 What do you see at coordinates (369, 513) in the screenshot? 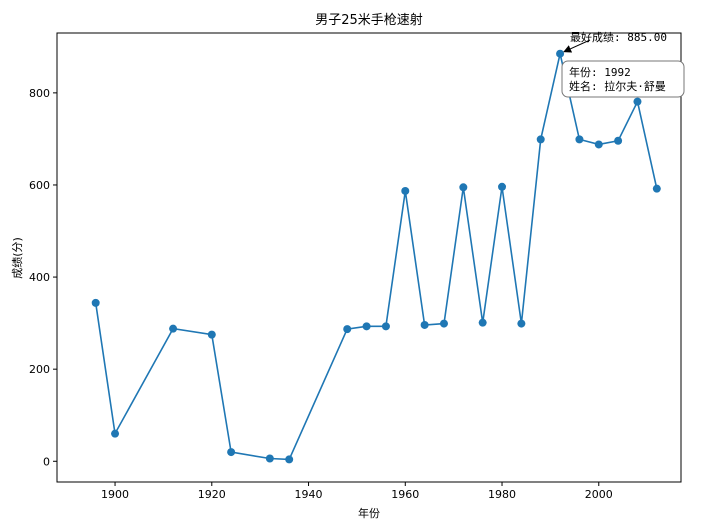
I see `x-axis-label: 年份` at bounding box center [369, 513].